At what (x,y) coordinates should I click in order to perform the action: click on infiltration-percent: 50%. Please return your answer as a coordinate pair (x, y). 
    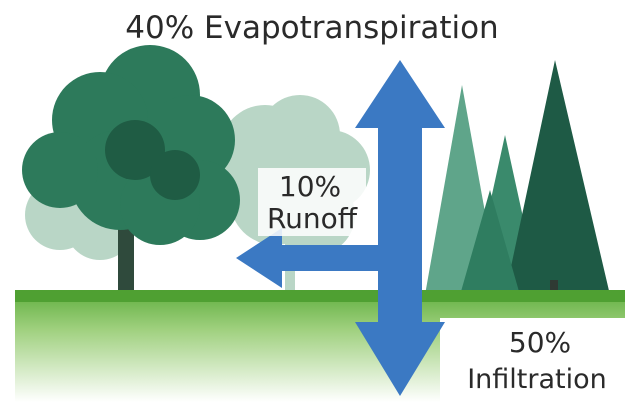
    Looking at the image, I should click on (540, 342).